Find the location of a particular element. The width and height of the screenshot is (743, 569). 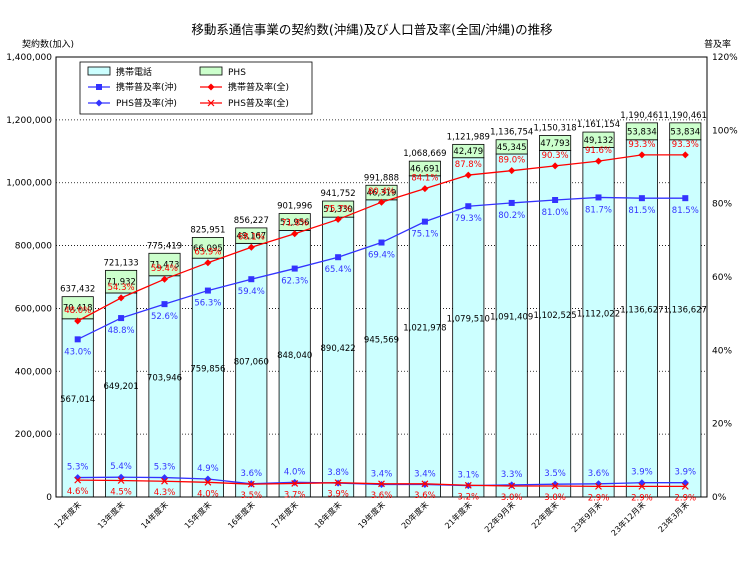

total-label: 856,227 is located at coordinates (251, 221).